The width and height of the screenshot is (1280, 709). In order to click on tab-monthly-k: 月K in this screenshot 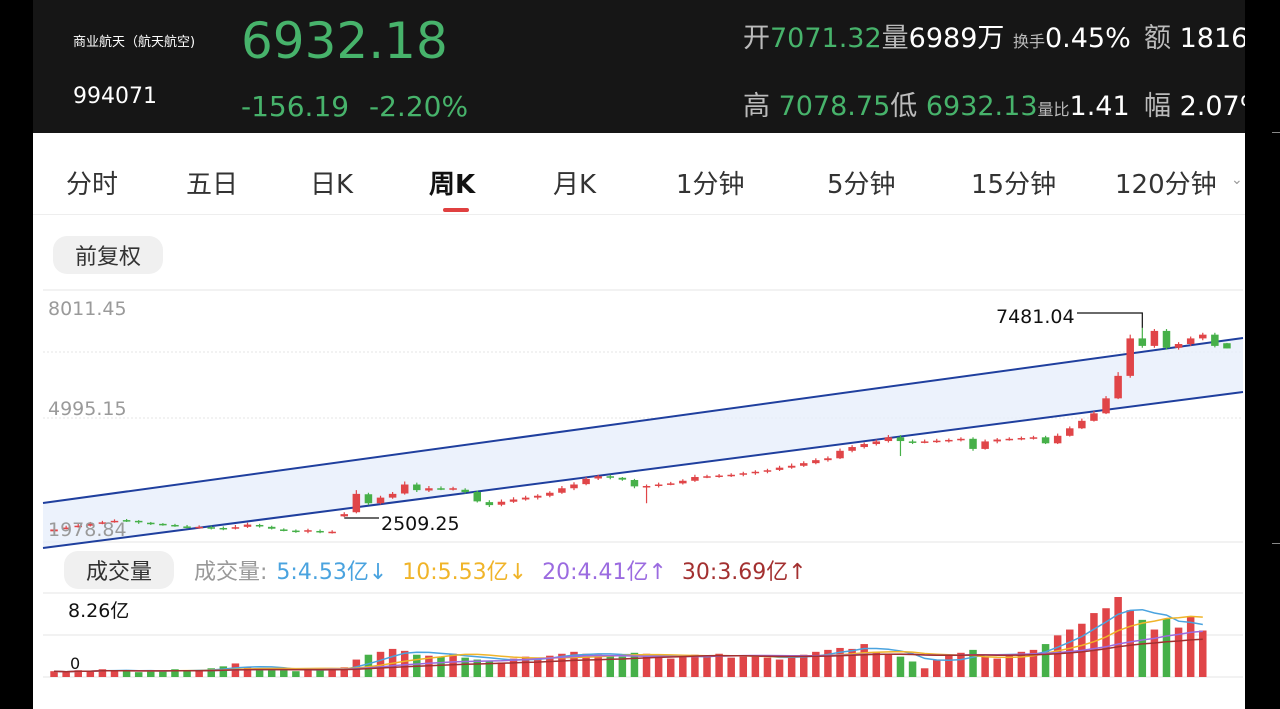, I will do `click(575, 185)`.